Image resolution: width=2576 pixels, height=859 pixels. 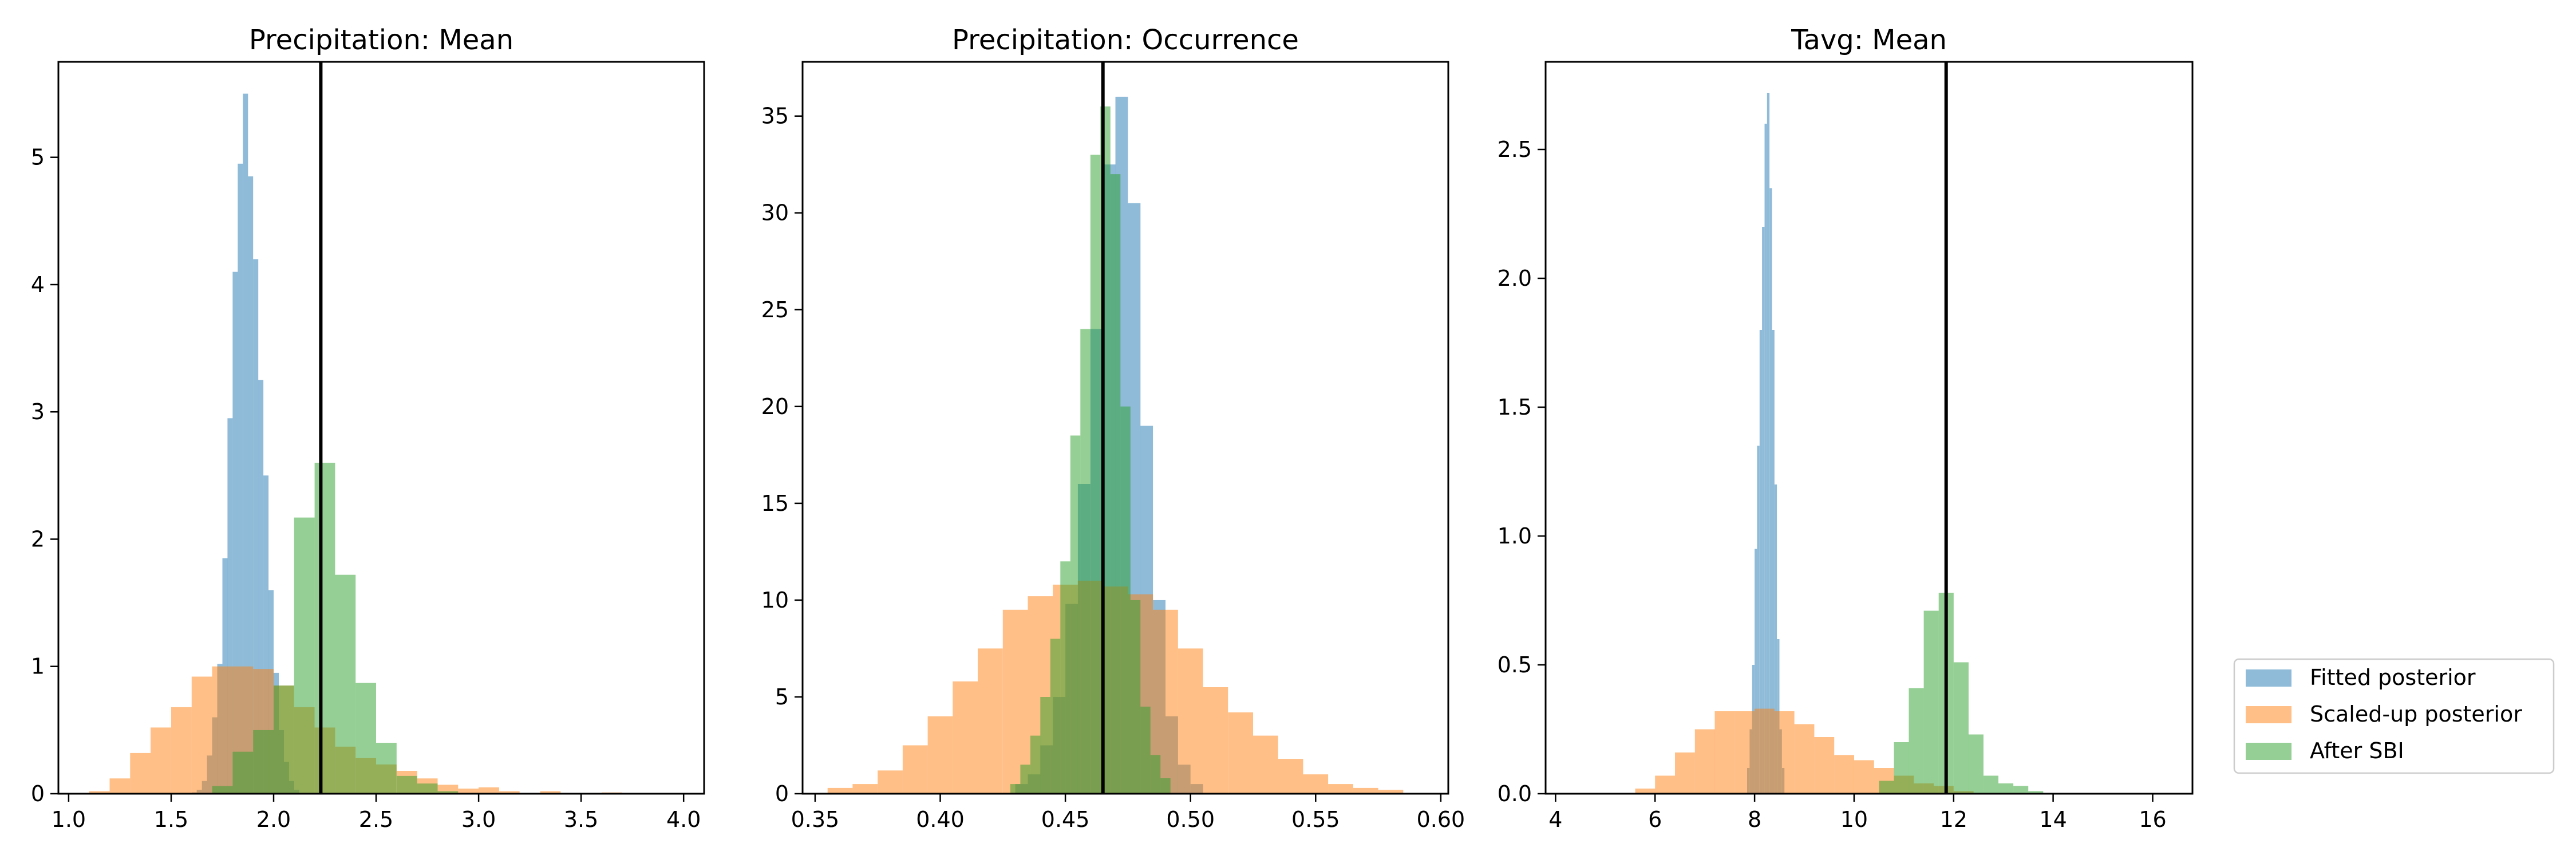 What do you see at coordinates (775, 213) in the screenshot?
I see `y-tick-label: 30` at bounding box center [775, 213].